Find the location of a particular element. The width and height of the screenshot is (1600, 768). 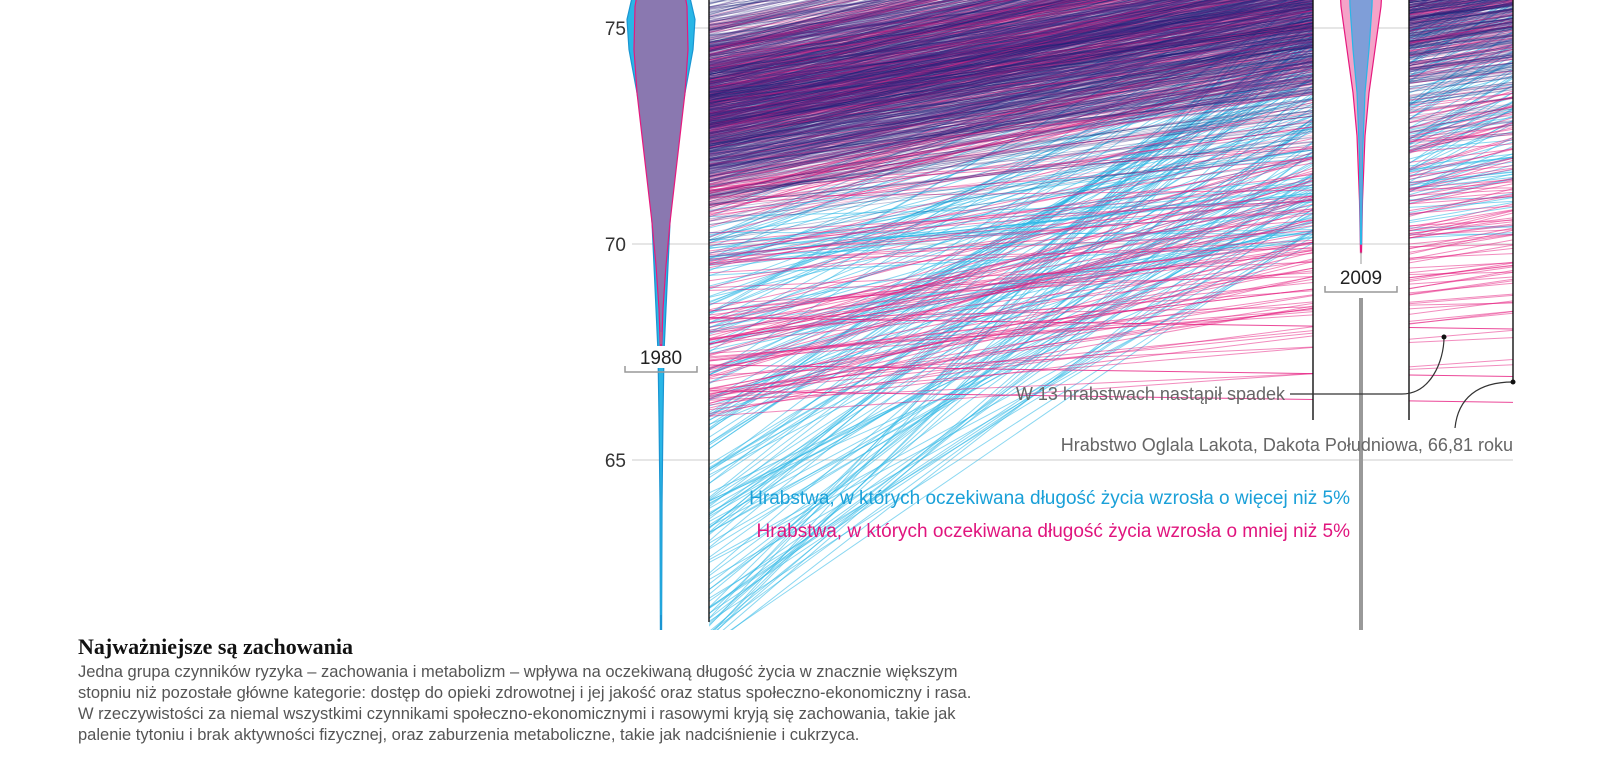

y-tick-label: 75 is located at coordinates (615, 29).